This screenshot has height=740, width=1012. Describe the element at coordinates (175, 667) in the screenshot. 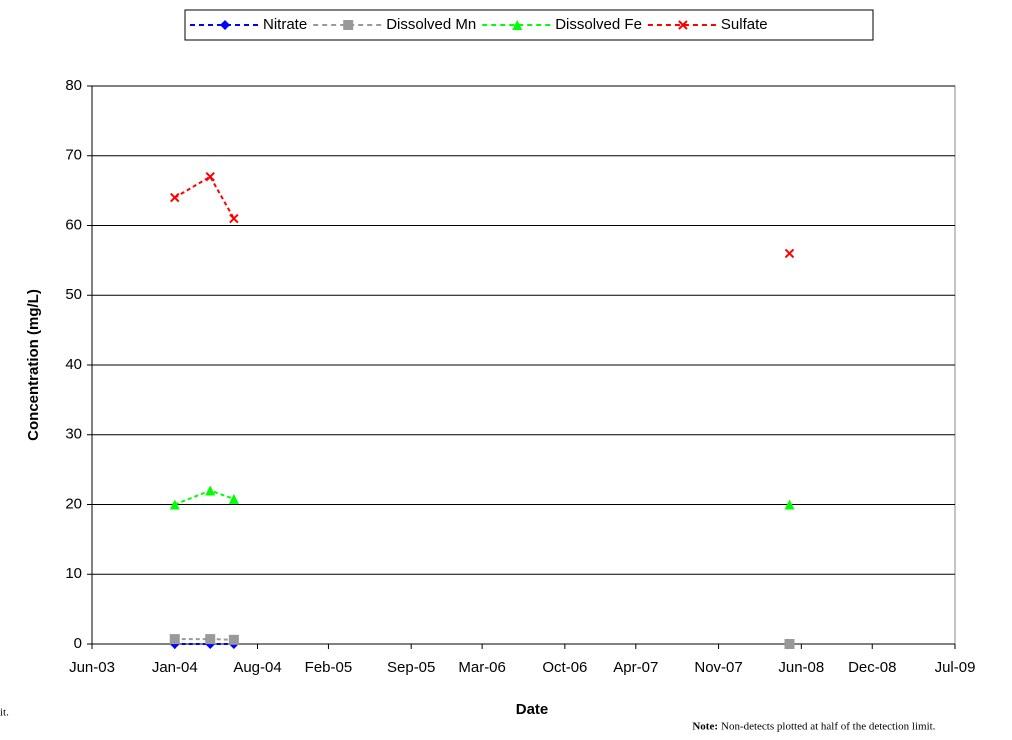

I see `x-tick-label: Jan-04` at that location.